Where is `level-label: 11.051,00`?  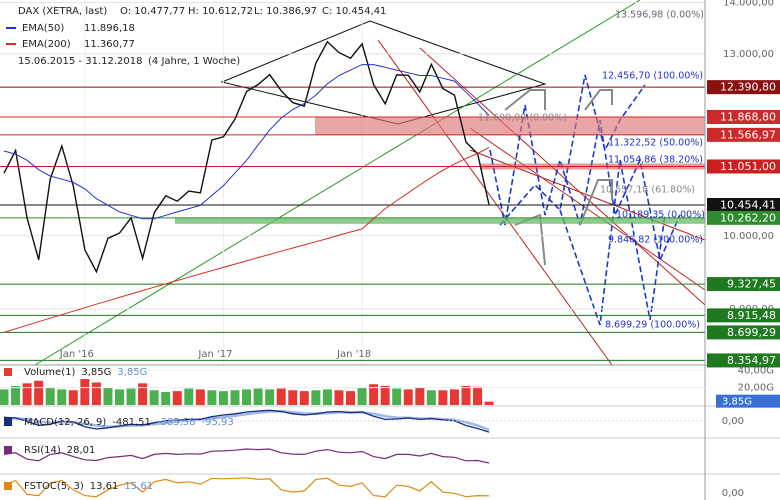
level-label: 11.051,00 is located at coordinates (748, 166).